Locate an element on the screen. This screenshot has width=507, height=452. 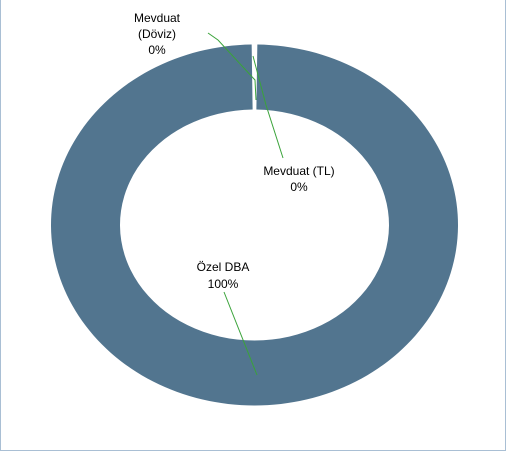
leader-line-layer is located at coordinates (245, 204).